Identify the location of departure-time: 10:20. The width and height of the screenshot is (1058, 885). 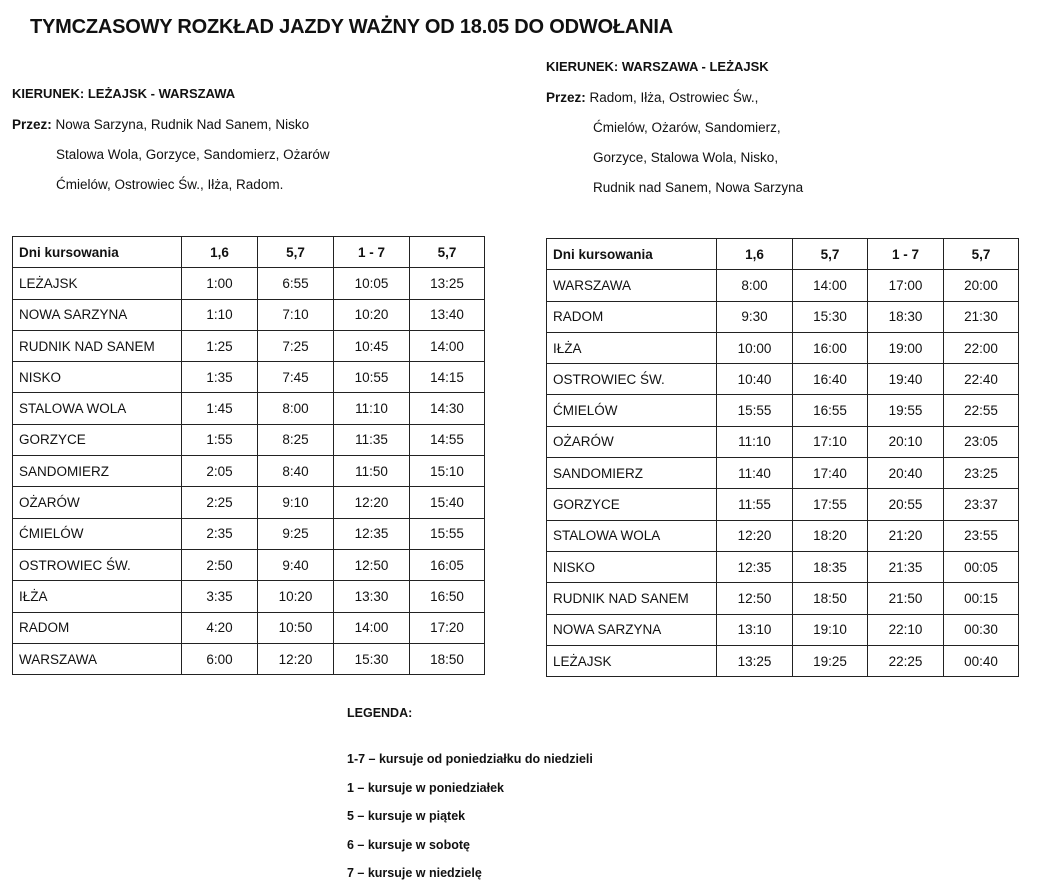
(295, 596).